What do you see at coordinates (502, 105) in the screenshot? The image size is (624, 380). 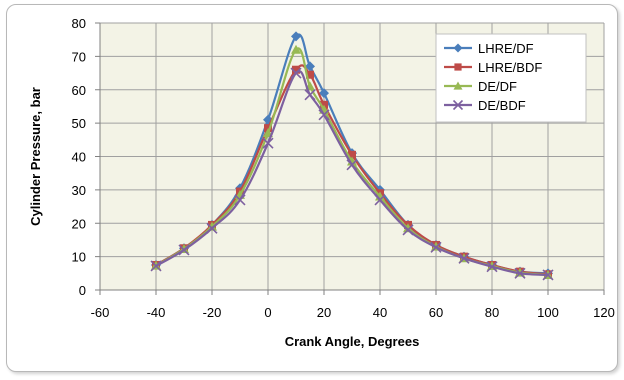 I see `legend-label: DE/BDF` at bounding box center [502, 105].